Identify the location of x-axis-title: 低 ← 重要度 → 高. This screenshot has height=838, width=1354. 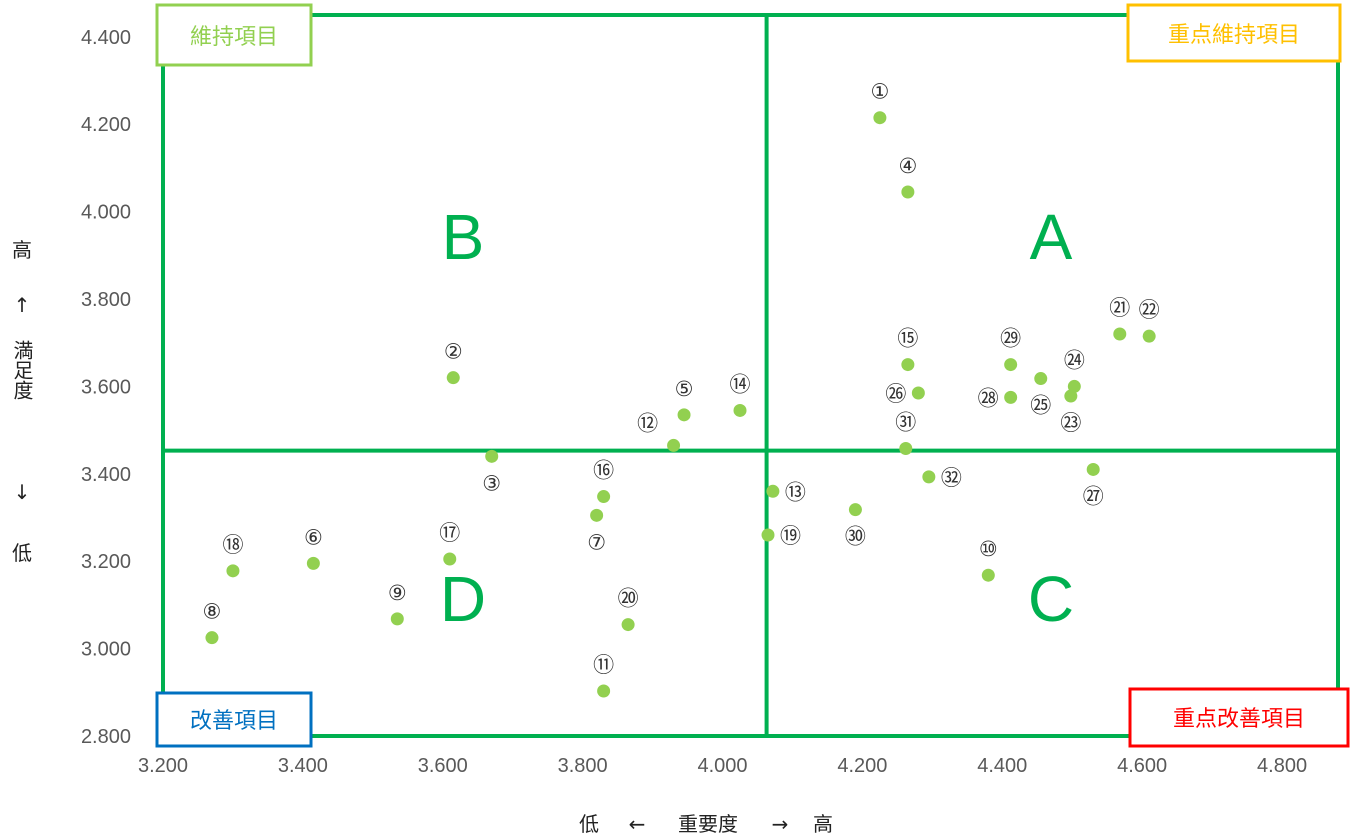
(706, 824).